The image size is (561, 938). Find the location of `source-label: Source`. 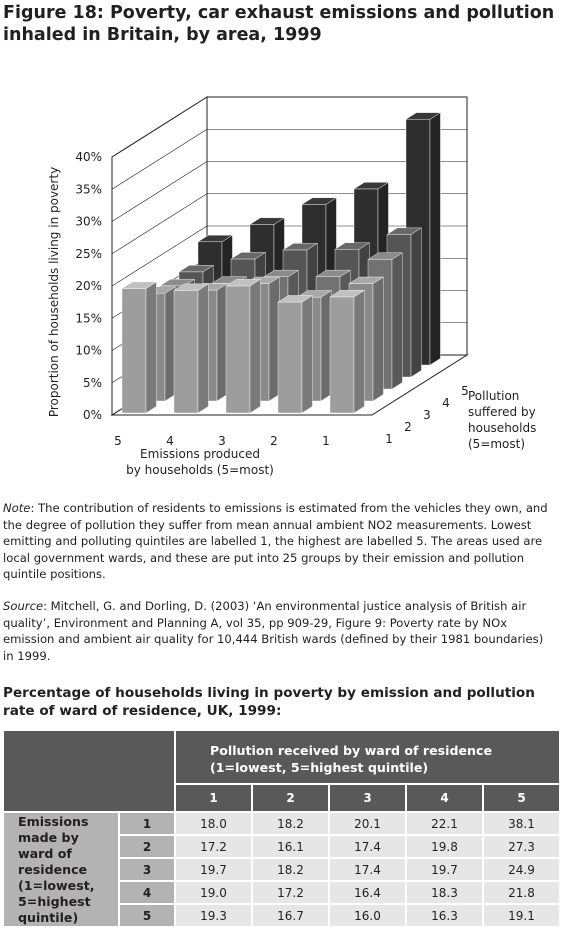

source-label: Source is located at coordinates (23, 606).